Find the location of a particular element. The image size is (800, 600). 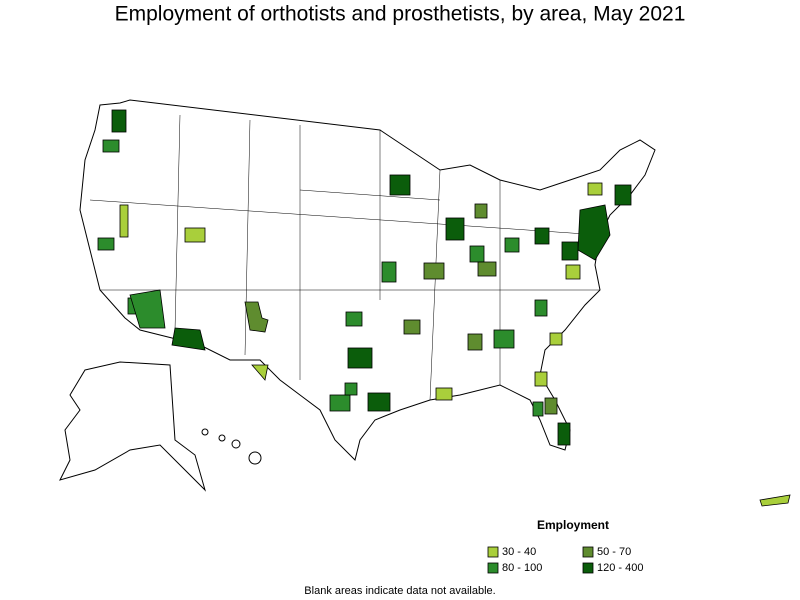

hawaii-outline is located at coordinates (231, 446).